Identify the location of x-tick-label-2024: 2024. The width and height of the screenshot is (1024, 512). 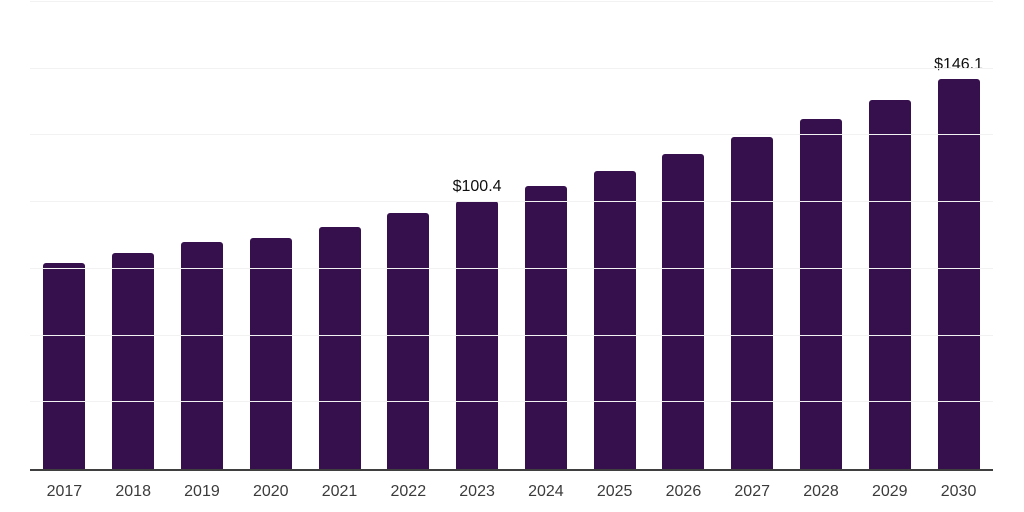
(546, 491).